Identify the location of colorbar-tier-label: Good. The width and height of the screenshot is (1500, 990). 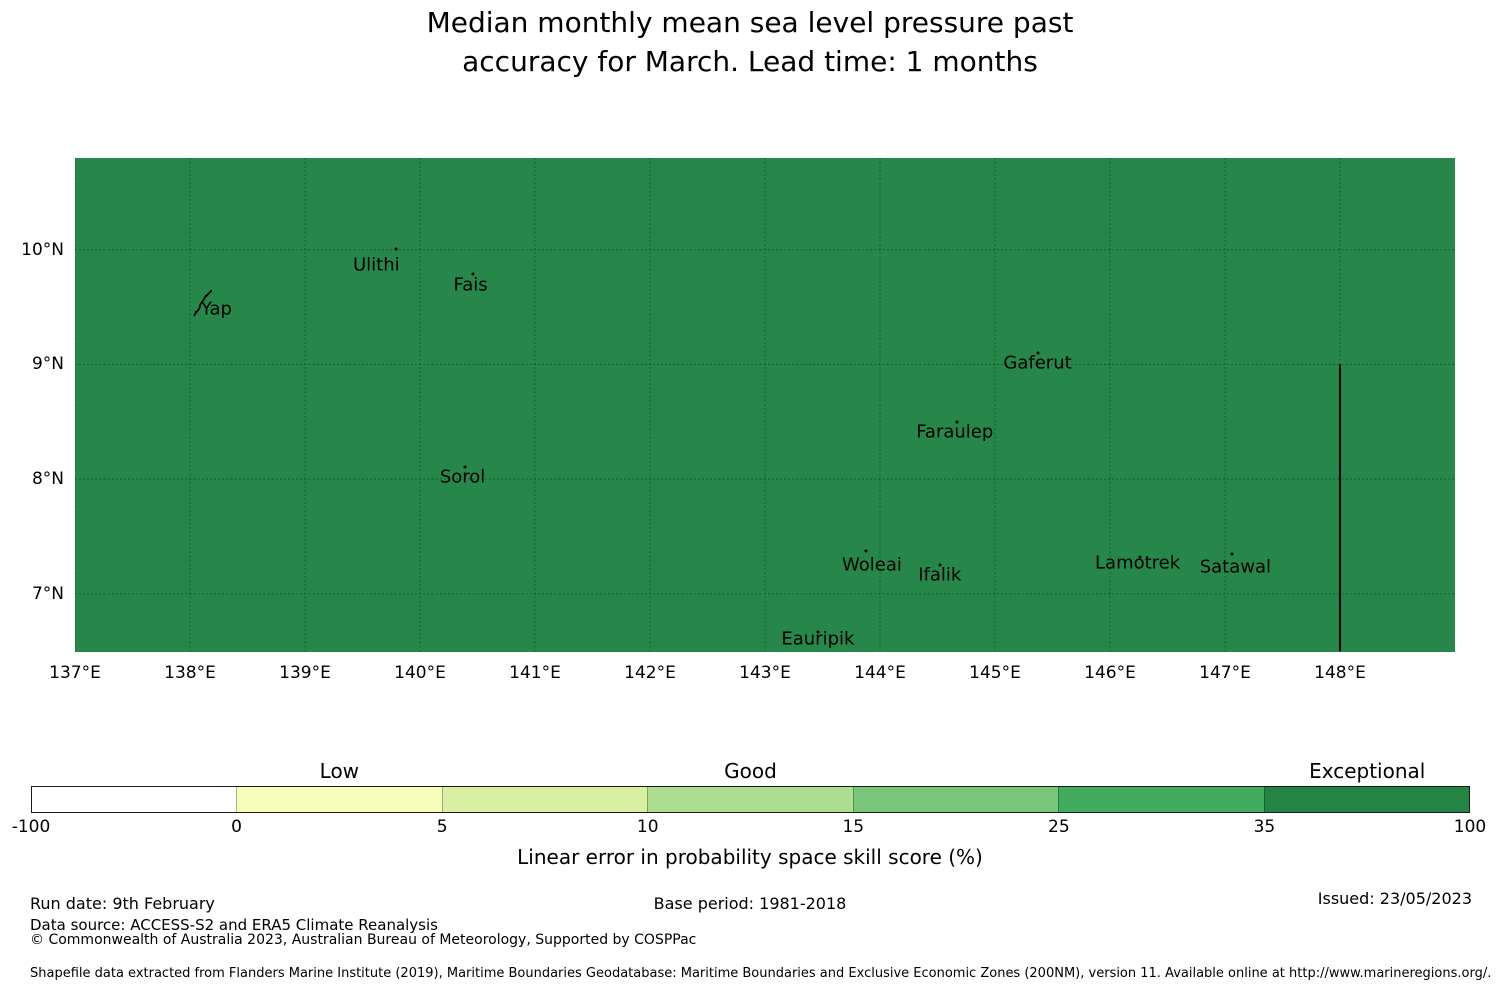
(750, 771).